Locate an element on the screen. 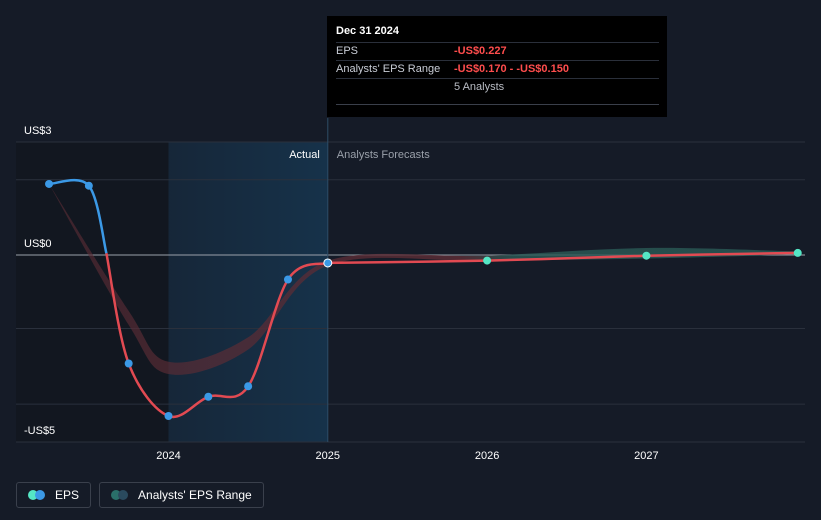 This screenshot has height=520, width=821. x-tick-label: 2024 is located at coordinates (168, 456).